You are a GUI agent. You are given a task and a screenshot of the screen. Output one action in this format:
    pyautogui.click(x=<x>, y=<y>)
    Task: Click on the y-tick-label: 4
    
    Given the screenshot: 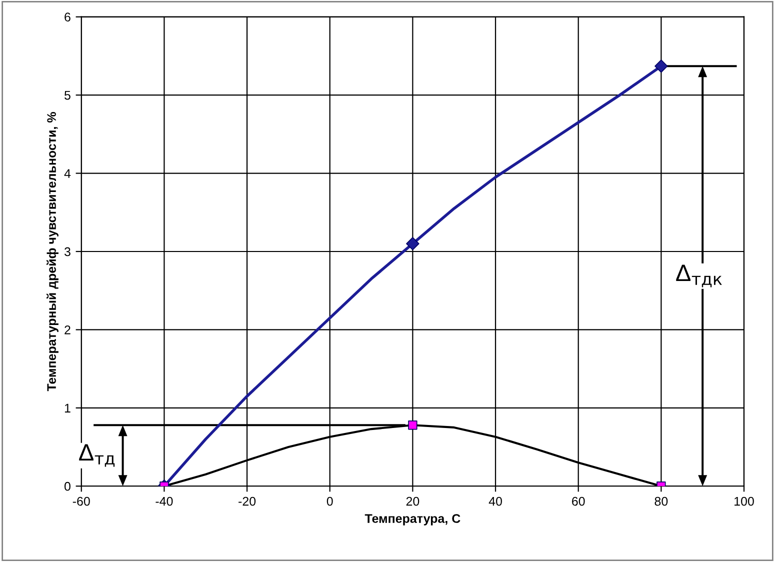 What is the action you would take?
    pyautogui.click(x=67, y=173)
    